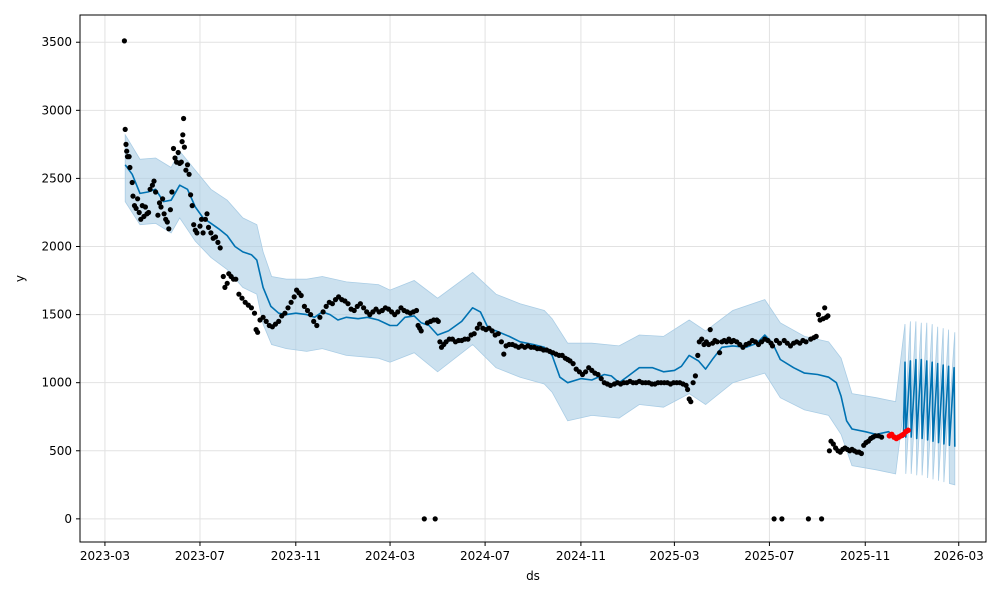 The image size is (1000, 600). I want to click on x-tick-label: 2025-03, so click(674, 556).